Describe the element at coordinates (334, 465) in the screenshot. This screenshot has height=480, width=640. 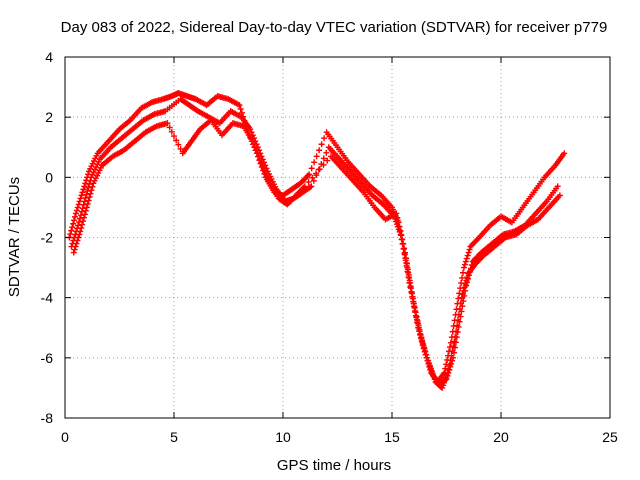
I see `x-axis-title: GPS time / hours` at that location.